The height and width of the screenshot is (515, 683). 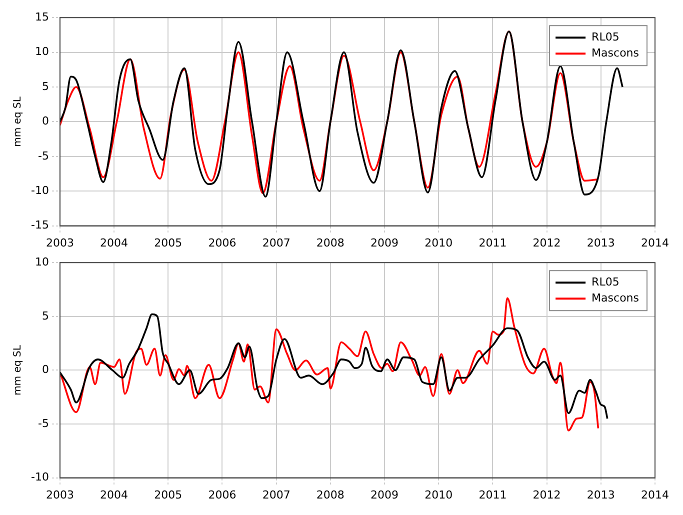 I want to click on y-tick-label: 15, so click(x=41, y=17).